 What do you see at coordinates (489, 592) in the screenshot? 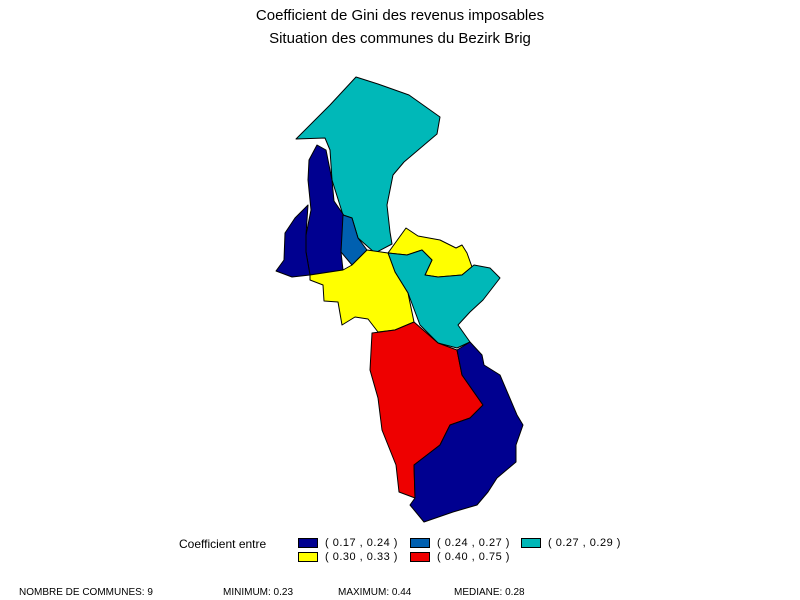
I see `footer-median: MEDIANE: 0.28` at bounding box center [489, 592].